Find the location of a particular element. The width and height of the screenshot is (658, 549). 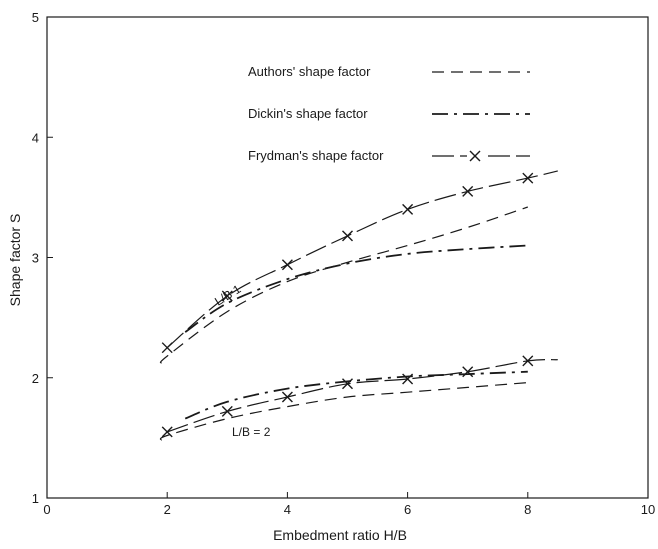

x-tick-label: 8 is located at coordinates (527, 509).